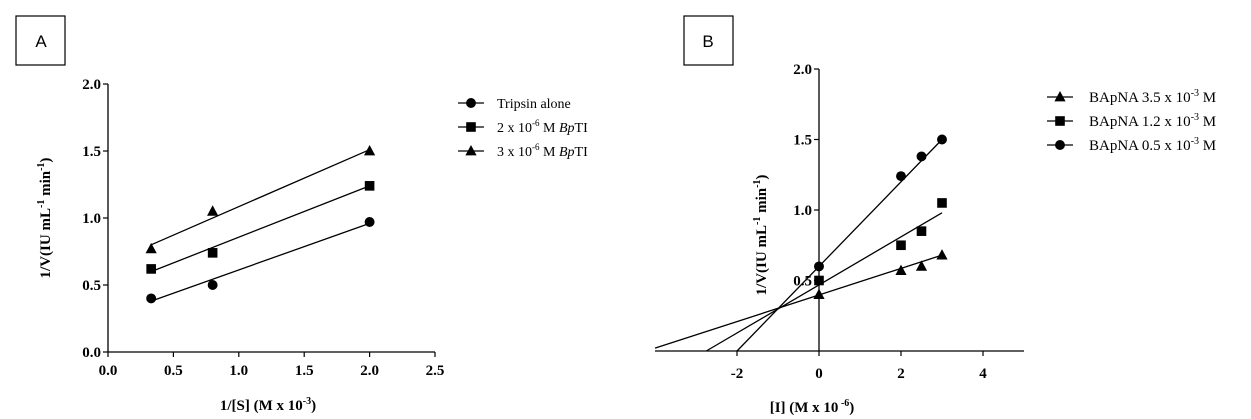 Image resolution: width=1251 pixels, height=419 pixels. What do you see at coordinates (802, 282) in the screenshot?
I see `panel-b-y-tick-label: 0.5` at bounding box center [802, 282].